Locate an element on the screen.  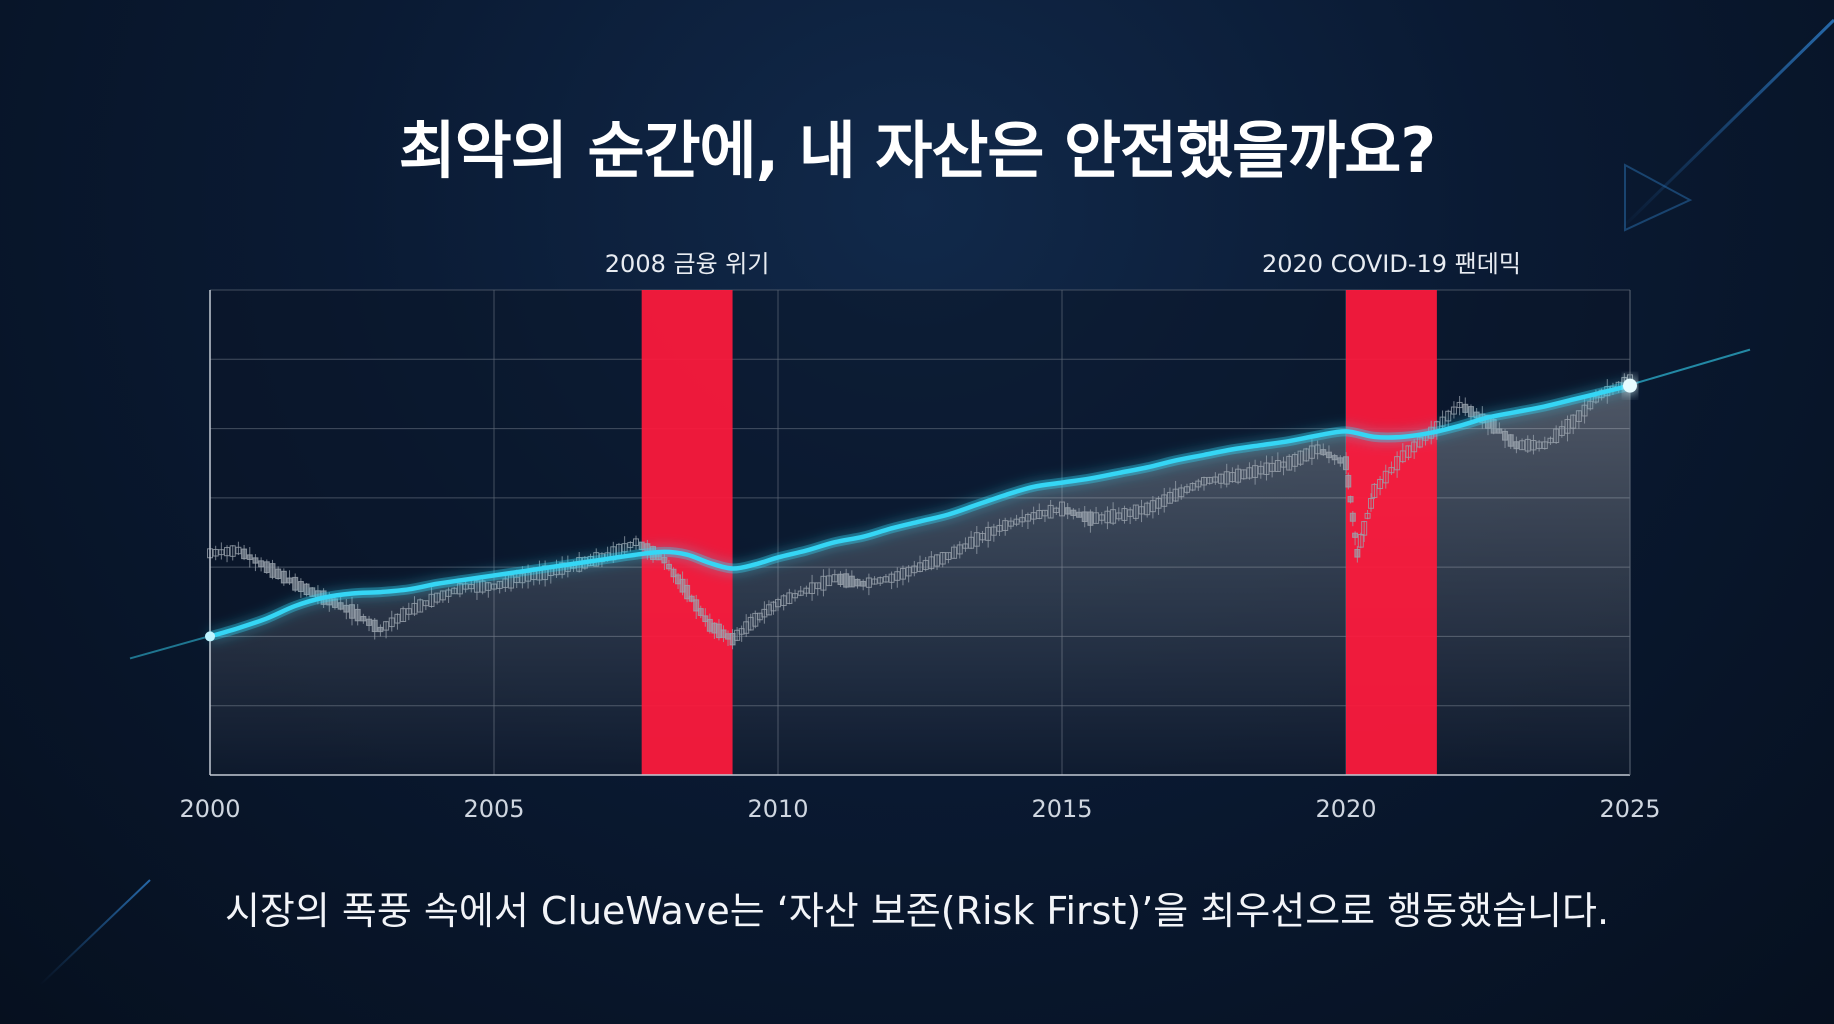
x-tick-label: 2025 is located at coordinates (1630, 809).